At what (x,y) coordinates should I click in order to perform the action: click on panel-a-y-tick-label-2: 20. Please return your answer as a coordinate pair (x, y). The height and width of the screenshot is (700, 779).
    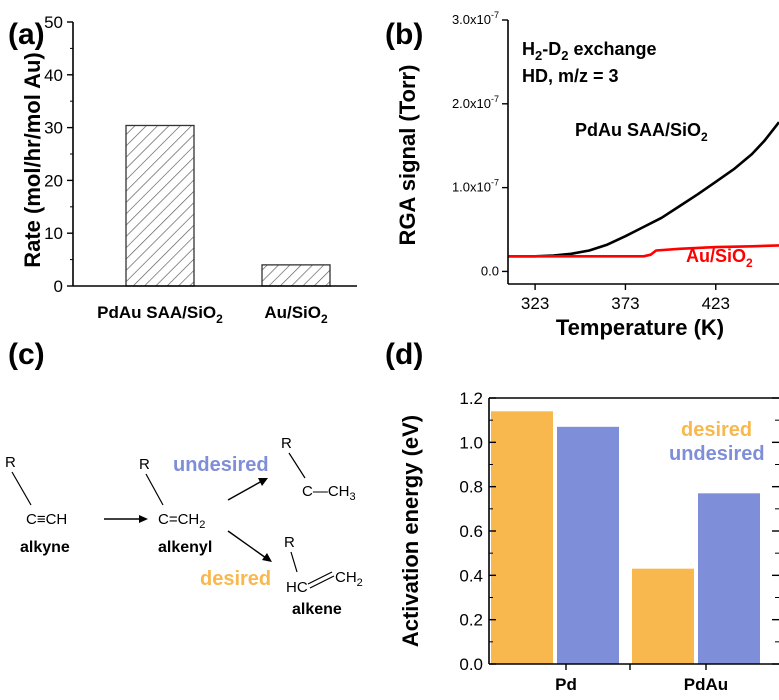
    Looking at the image, I should click on (53, 180).